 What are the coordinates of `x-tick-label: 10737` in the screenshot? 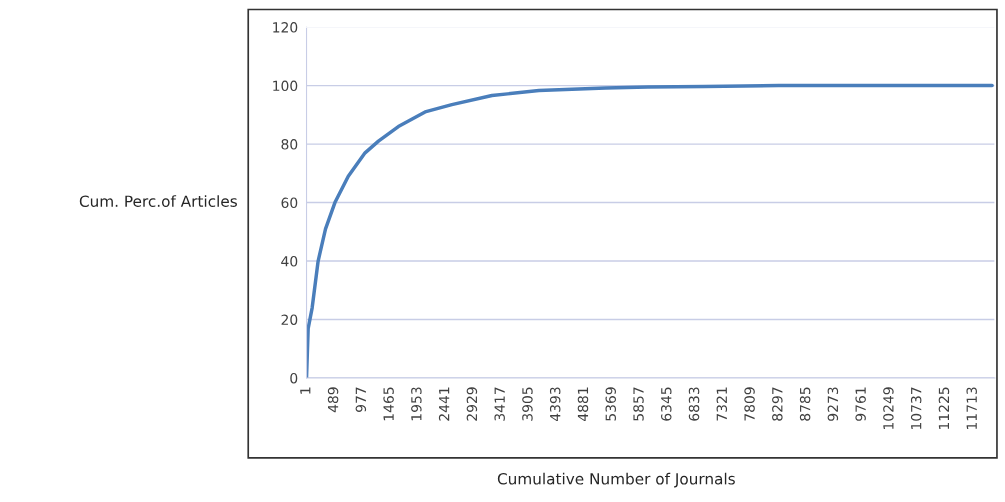 It's located at (916, 408).